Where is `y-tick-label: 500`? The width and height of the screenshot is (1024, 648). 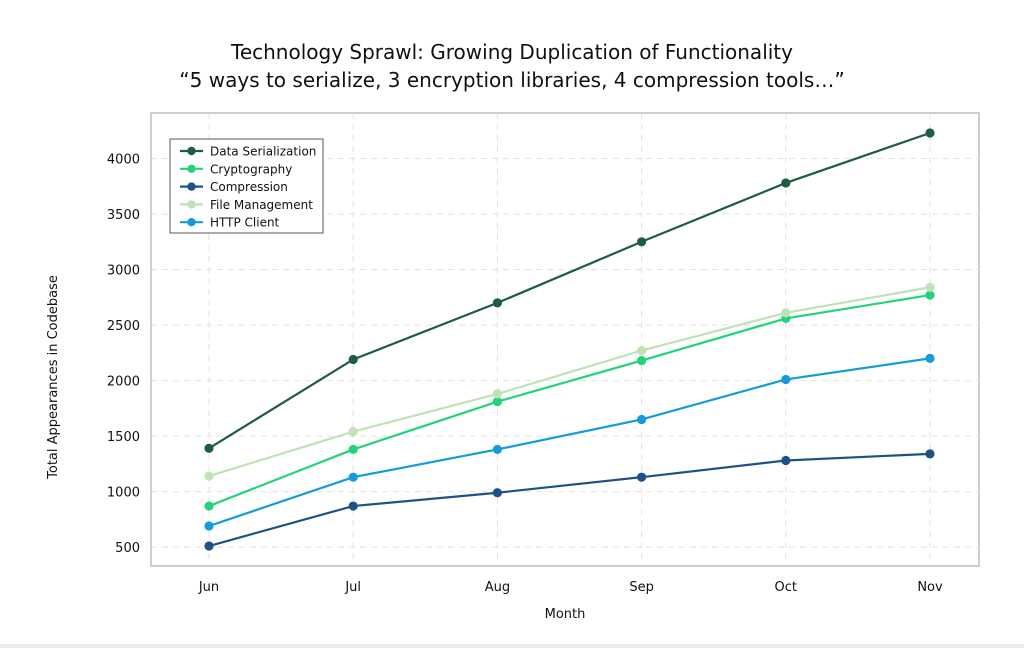 y-tick-label: 500 is located at coordinates (127, 548).